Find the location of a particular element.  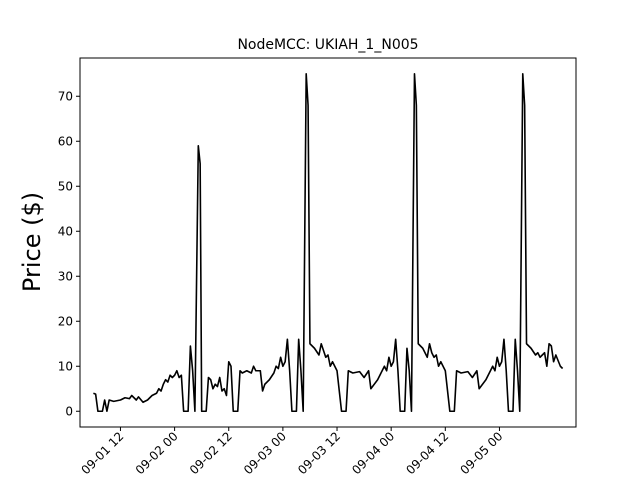

x-tick-label-5: 09-04 00 is located at coordinates (373, 453).